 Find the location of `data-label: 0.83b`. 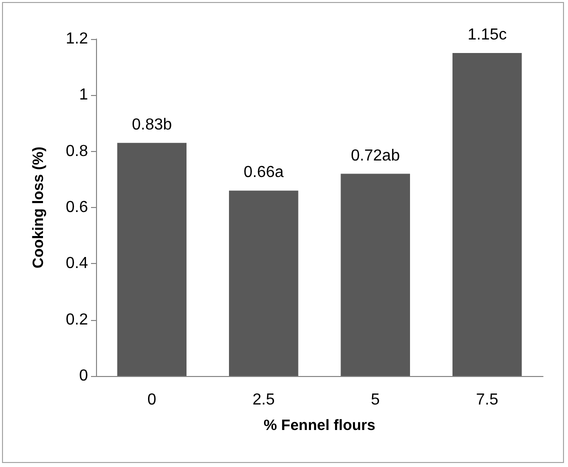

data-label: 0.83b is located at coordinates (152, 125).